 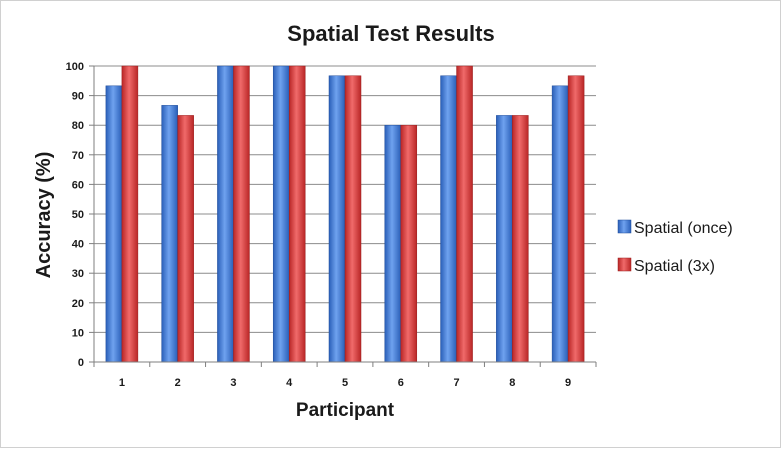 I want to click on y-tick-label: 50, so click(x=78, y=215).